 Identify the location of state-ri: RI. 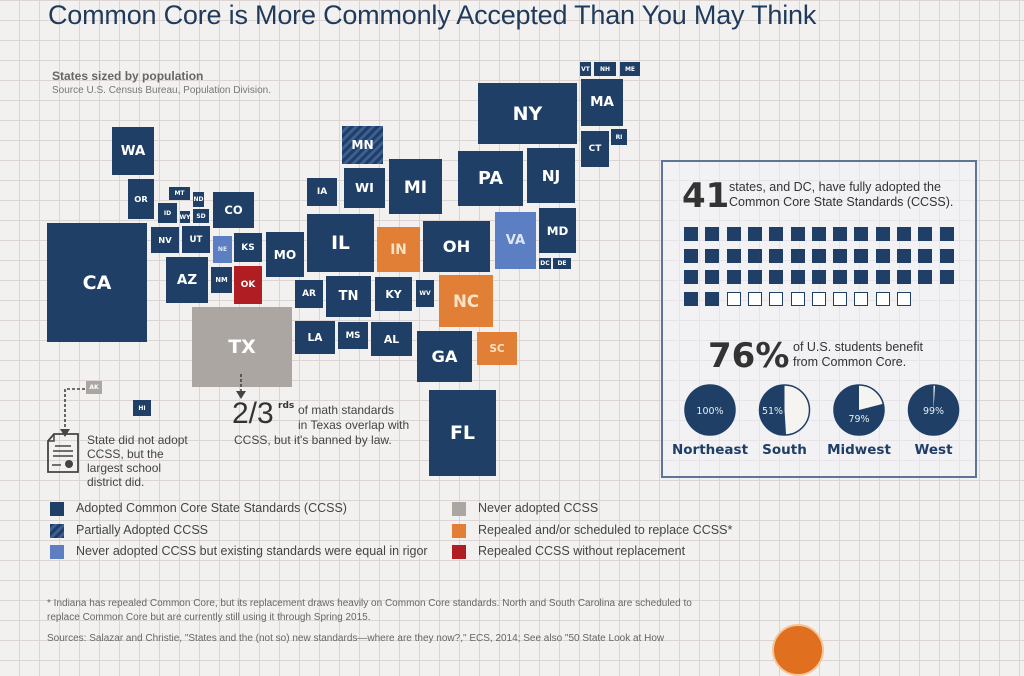
(619, 137).